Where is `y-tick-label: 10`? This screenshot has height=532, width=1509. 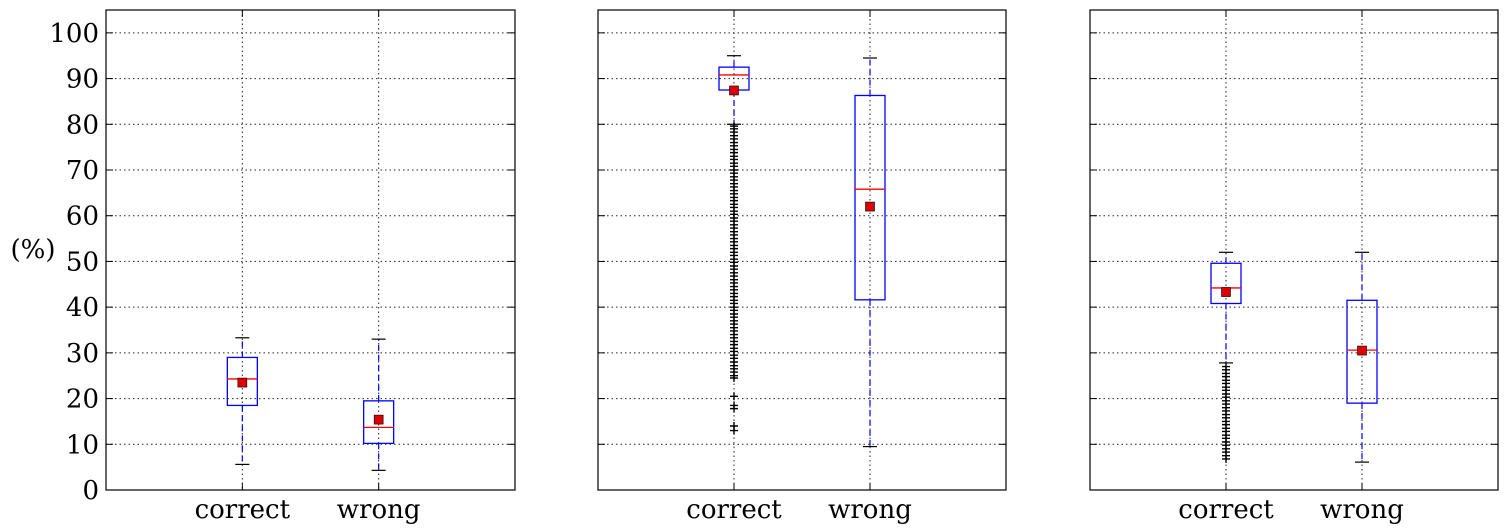 y-tick-label: 10 is located at coordinates (82, 445).